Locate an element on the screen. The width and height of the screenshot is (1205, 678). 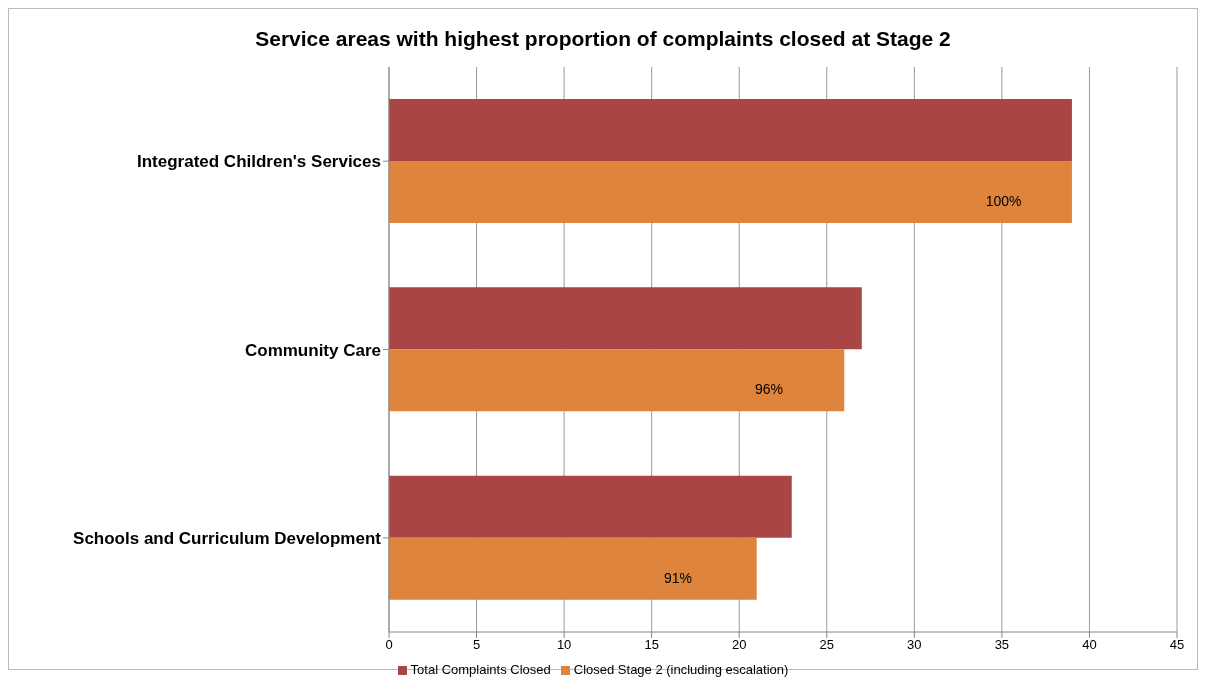
annotation: 96% is located at coordinates (769, 389).